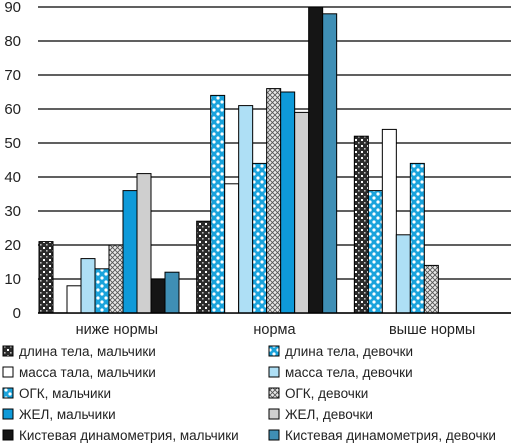 This screenshot has width=511, height=447. I want to click on y-tick-label: 50, so click(12, 143).